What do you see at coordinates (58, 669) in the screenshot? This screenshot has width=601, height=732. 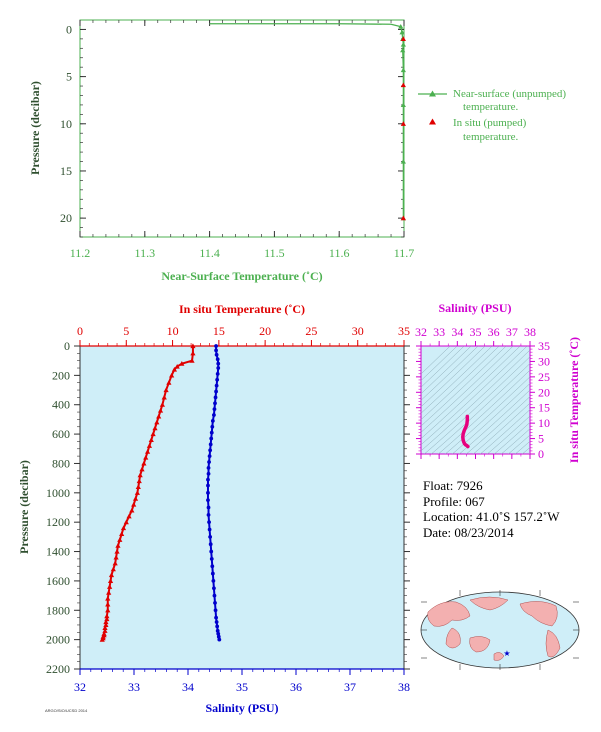 I see `pr-y-tick-label: 2200` at bounding box center [58, 669].